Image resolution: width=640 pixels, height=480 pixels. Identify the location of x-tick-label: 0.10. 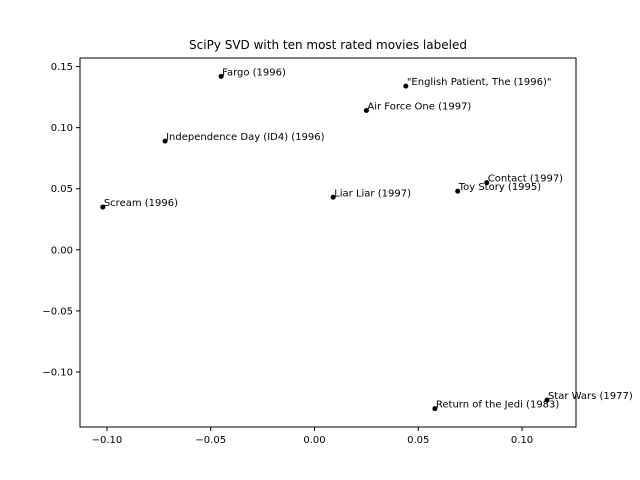
(522, 440).